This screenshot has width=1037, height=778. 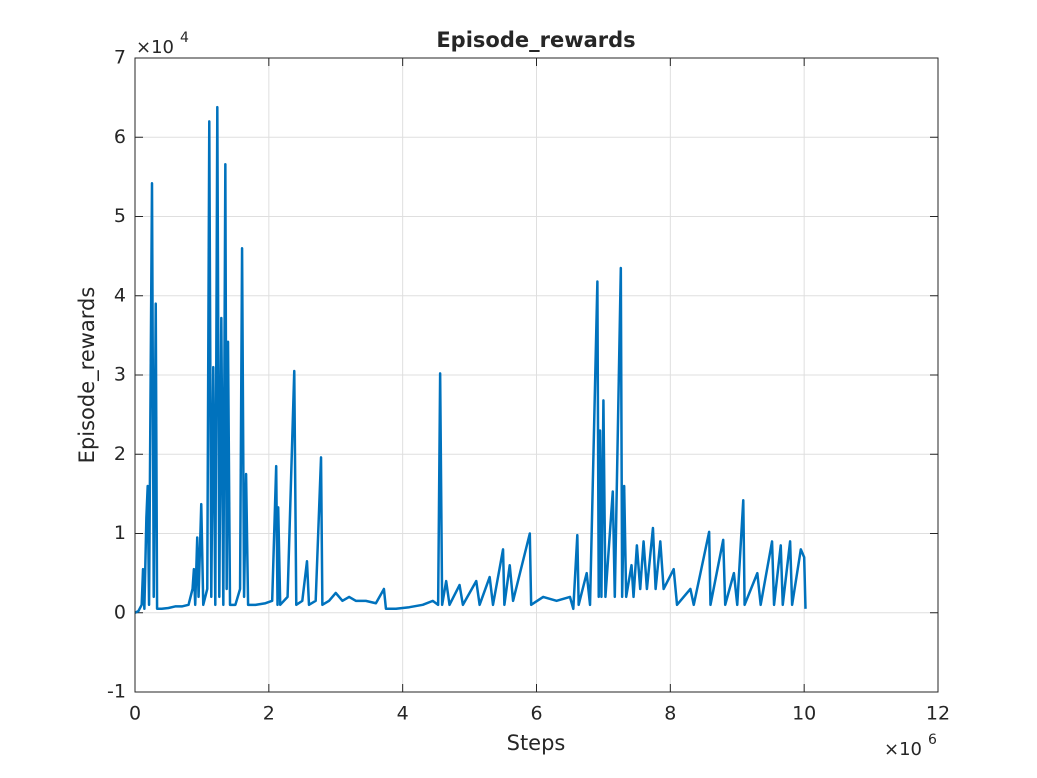 I want to click on x-multiplier-base: ×10, so click(x=903, y=749).